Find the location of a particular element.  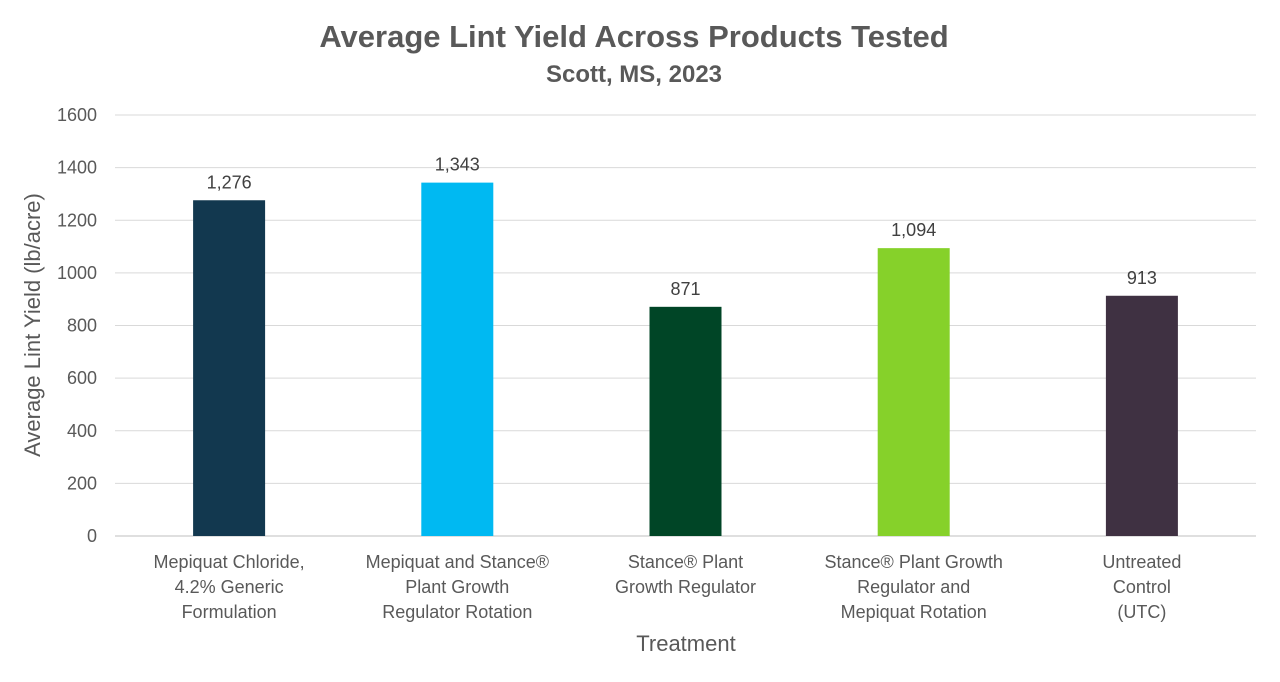

x-tick-label-line: Formulation is located at coordinates (229, 612).